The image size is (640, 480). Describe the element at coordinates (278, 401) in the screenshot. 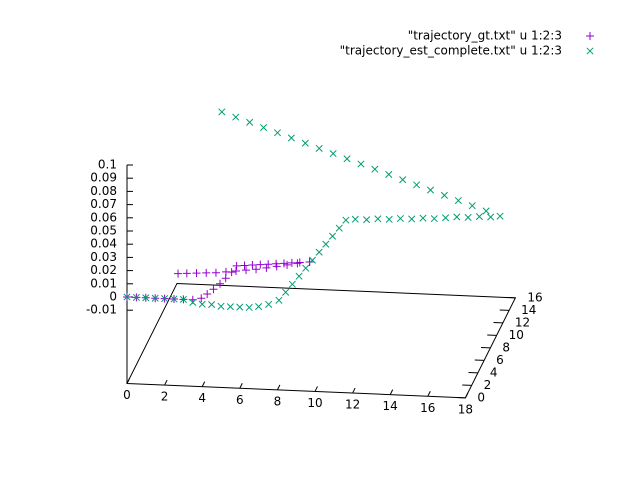

I see `x-tick-label: 8` at that location.